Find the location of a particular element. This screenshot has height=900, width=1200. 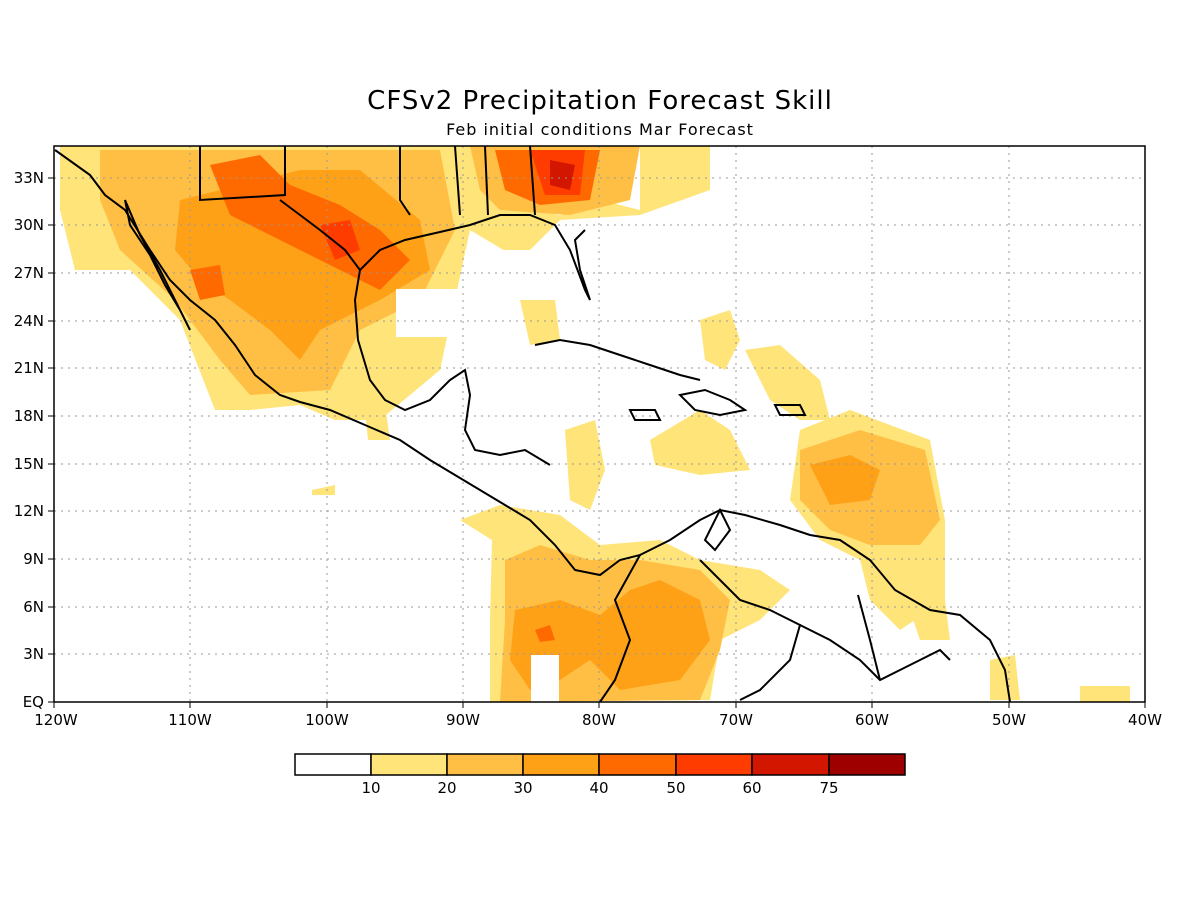

lon-tick-label: 80W is located at coordinates (599, 720).